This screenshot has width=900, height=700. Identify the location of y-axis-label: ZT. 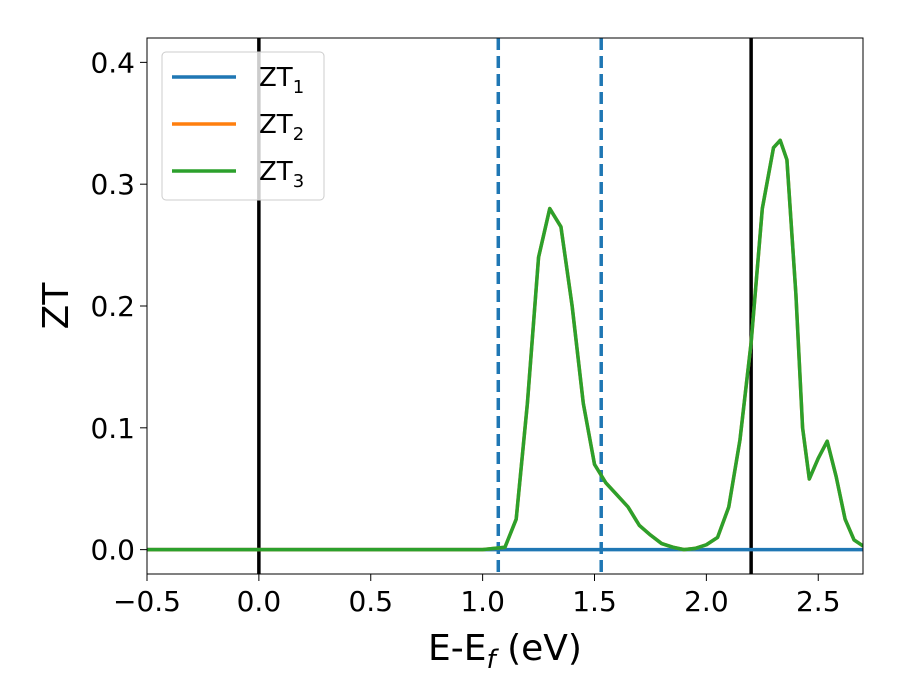
(56, 306).